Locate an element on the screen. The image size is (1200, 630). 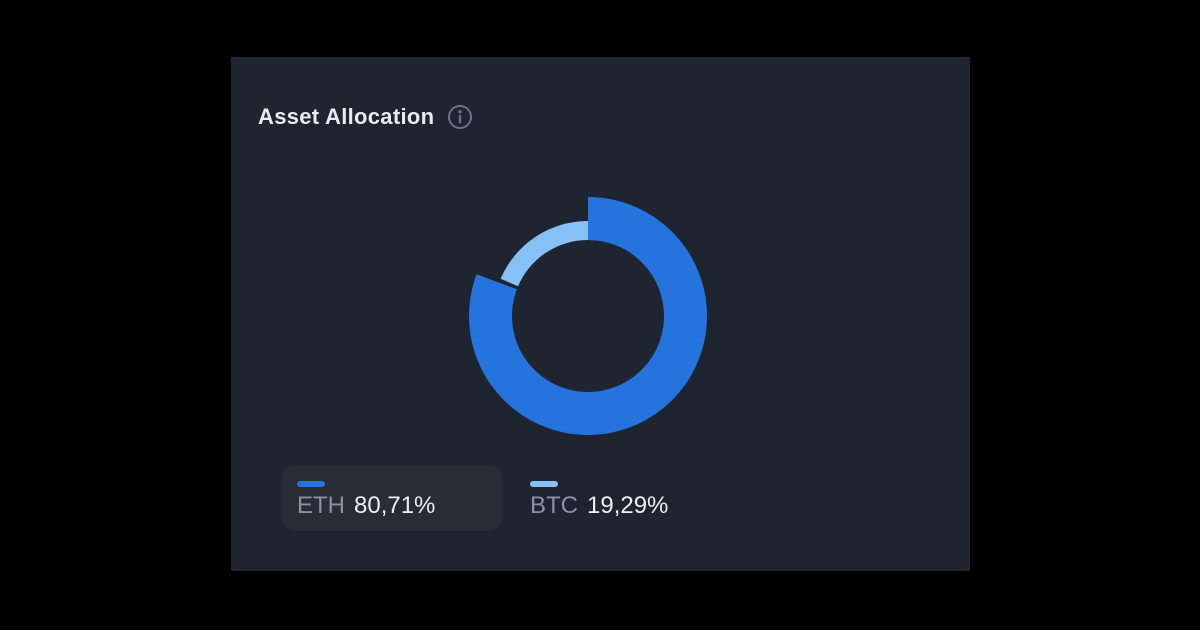
donut-chart is located at coordinates (588, 316).